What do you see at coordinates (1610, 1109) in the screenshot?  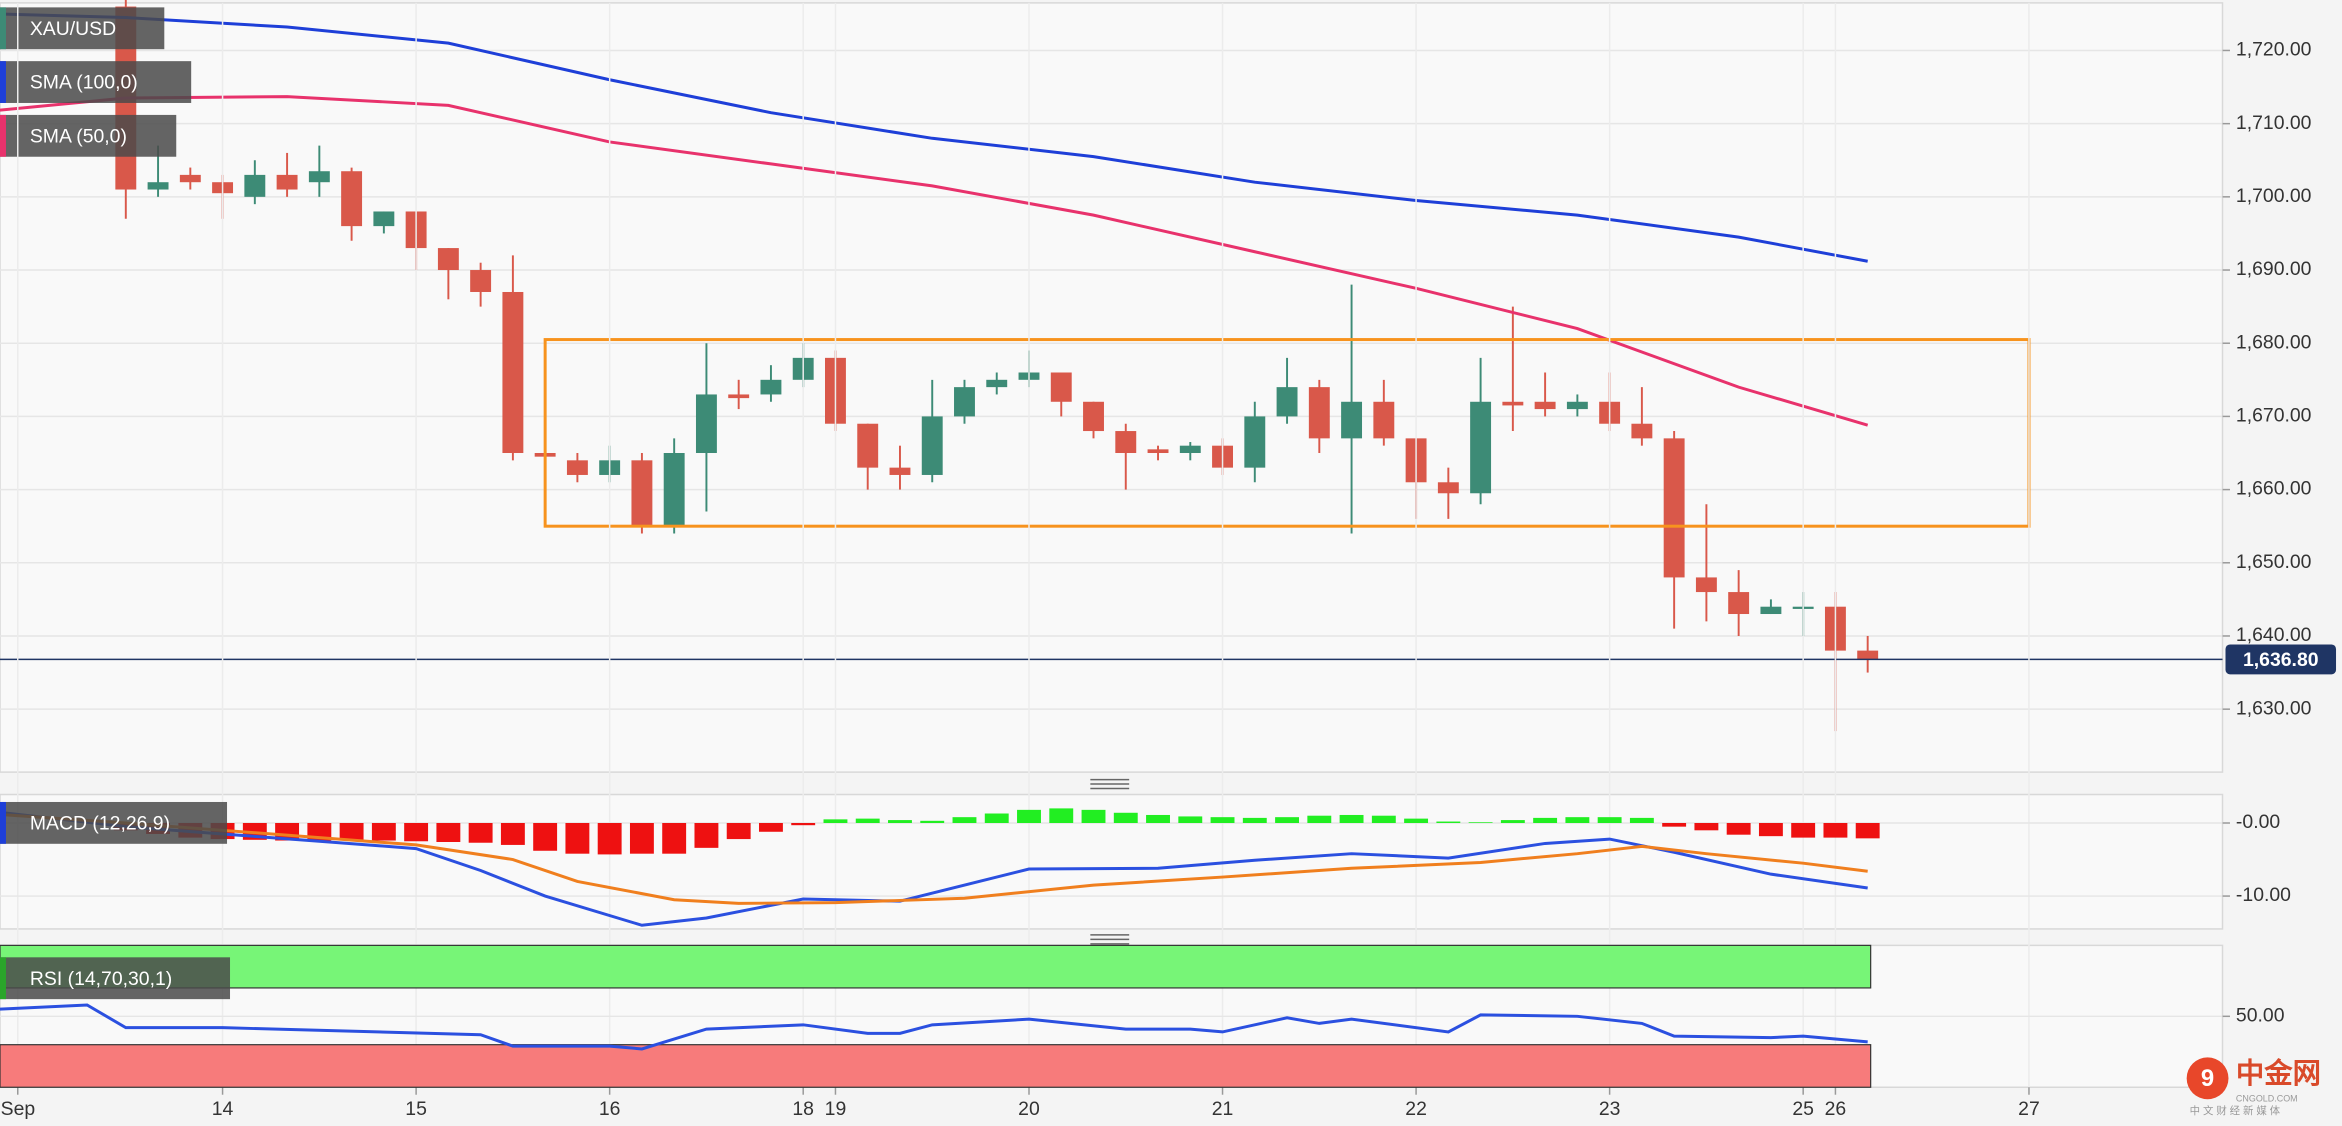 I see `x-tick-label: 23` at bounding box center [1610, 1109].